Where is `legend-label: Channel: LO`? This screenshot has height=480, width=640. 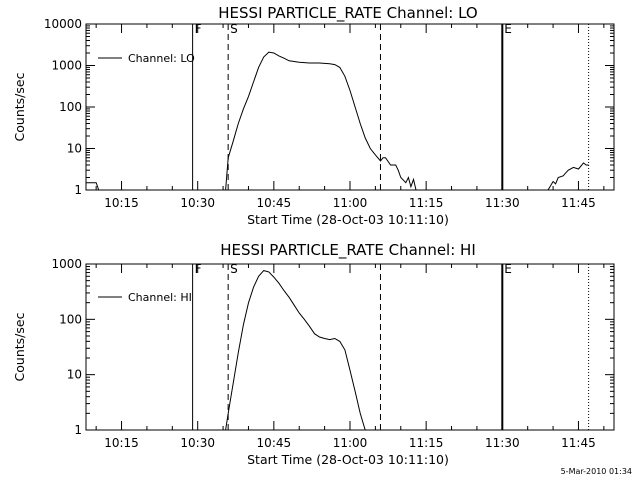 legend-label: Channel: LO is located at coordinates (161, 58).